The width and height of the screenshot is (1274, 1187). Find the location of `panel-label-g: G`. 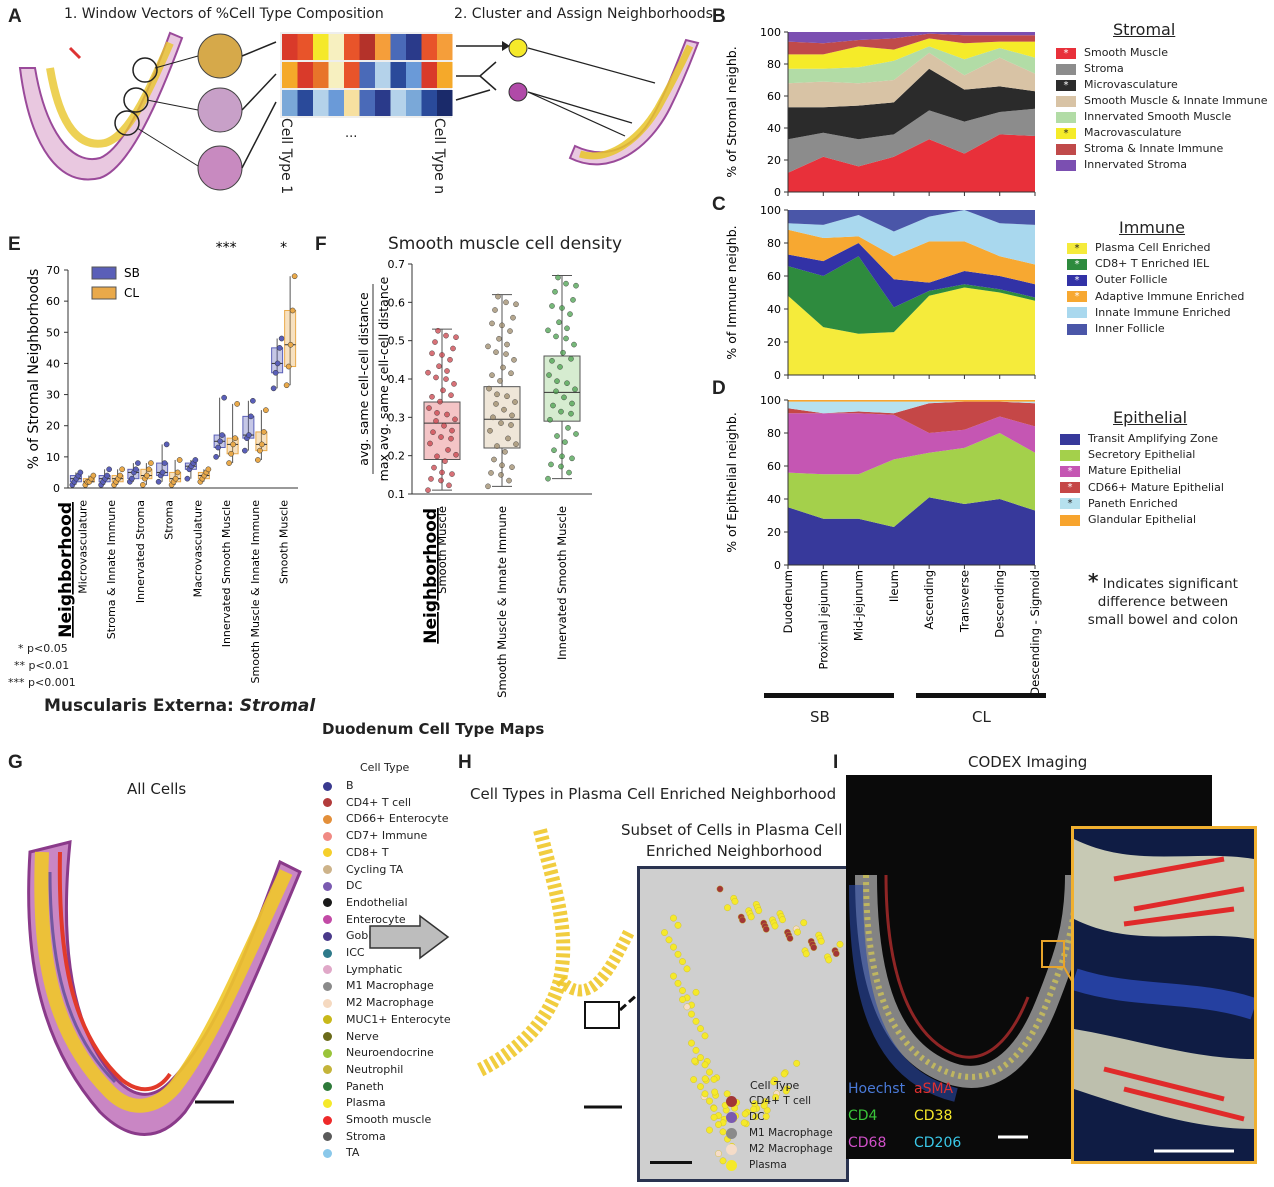

panel-label-g: G is located at coordinates (15, 762).